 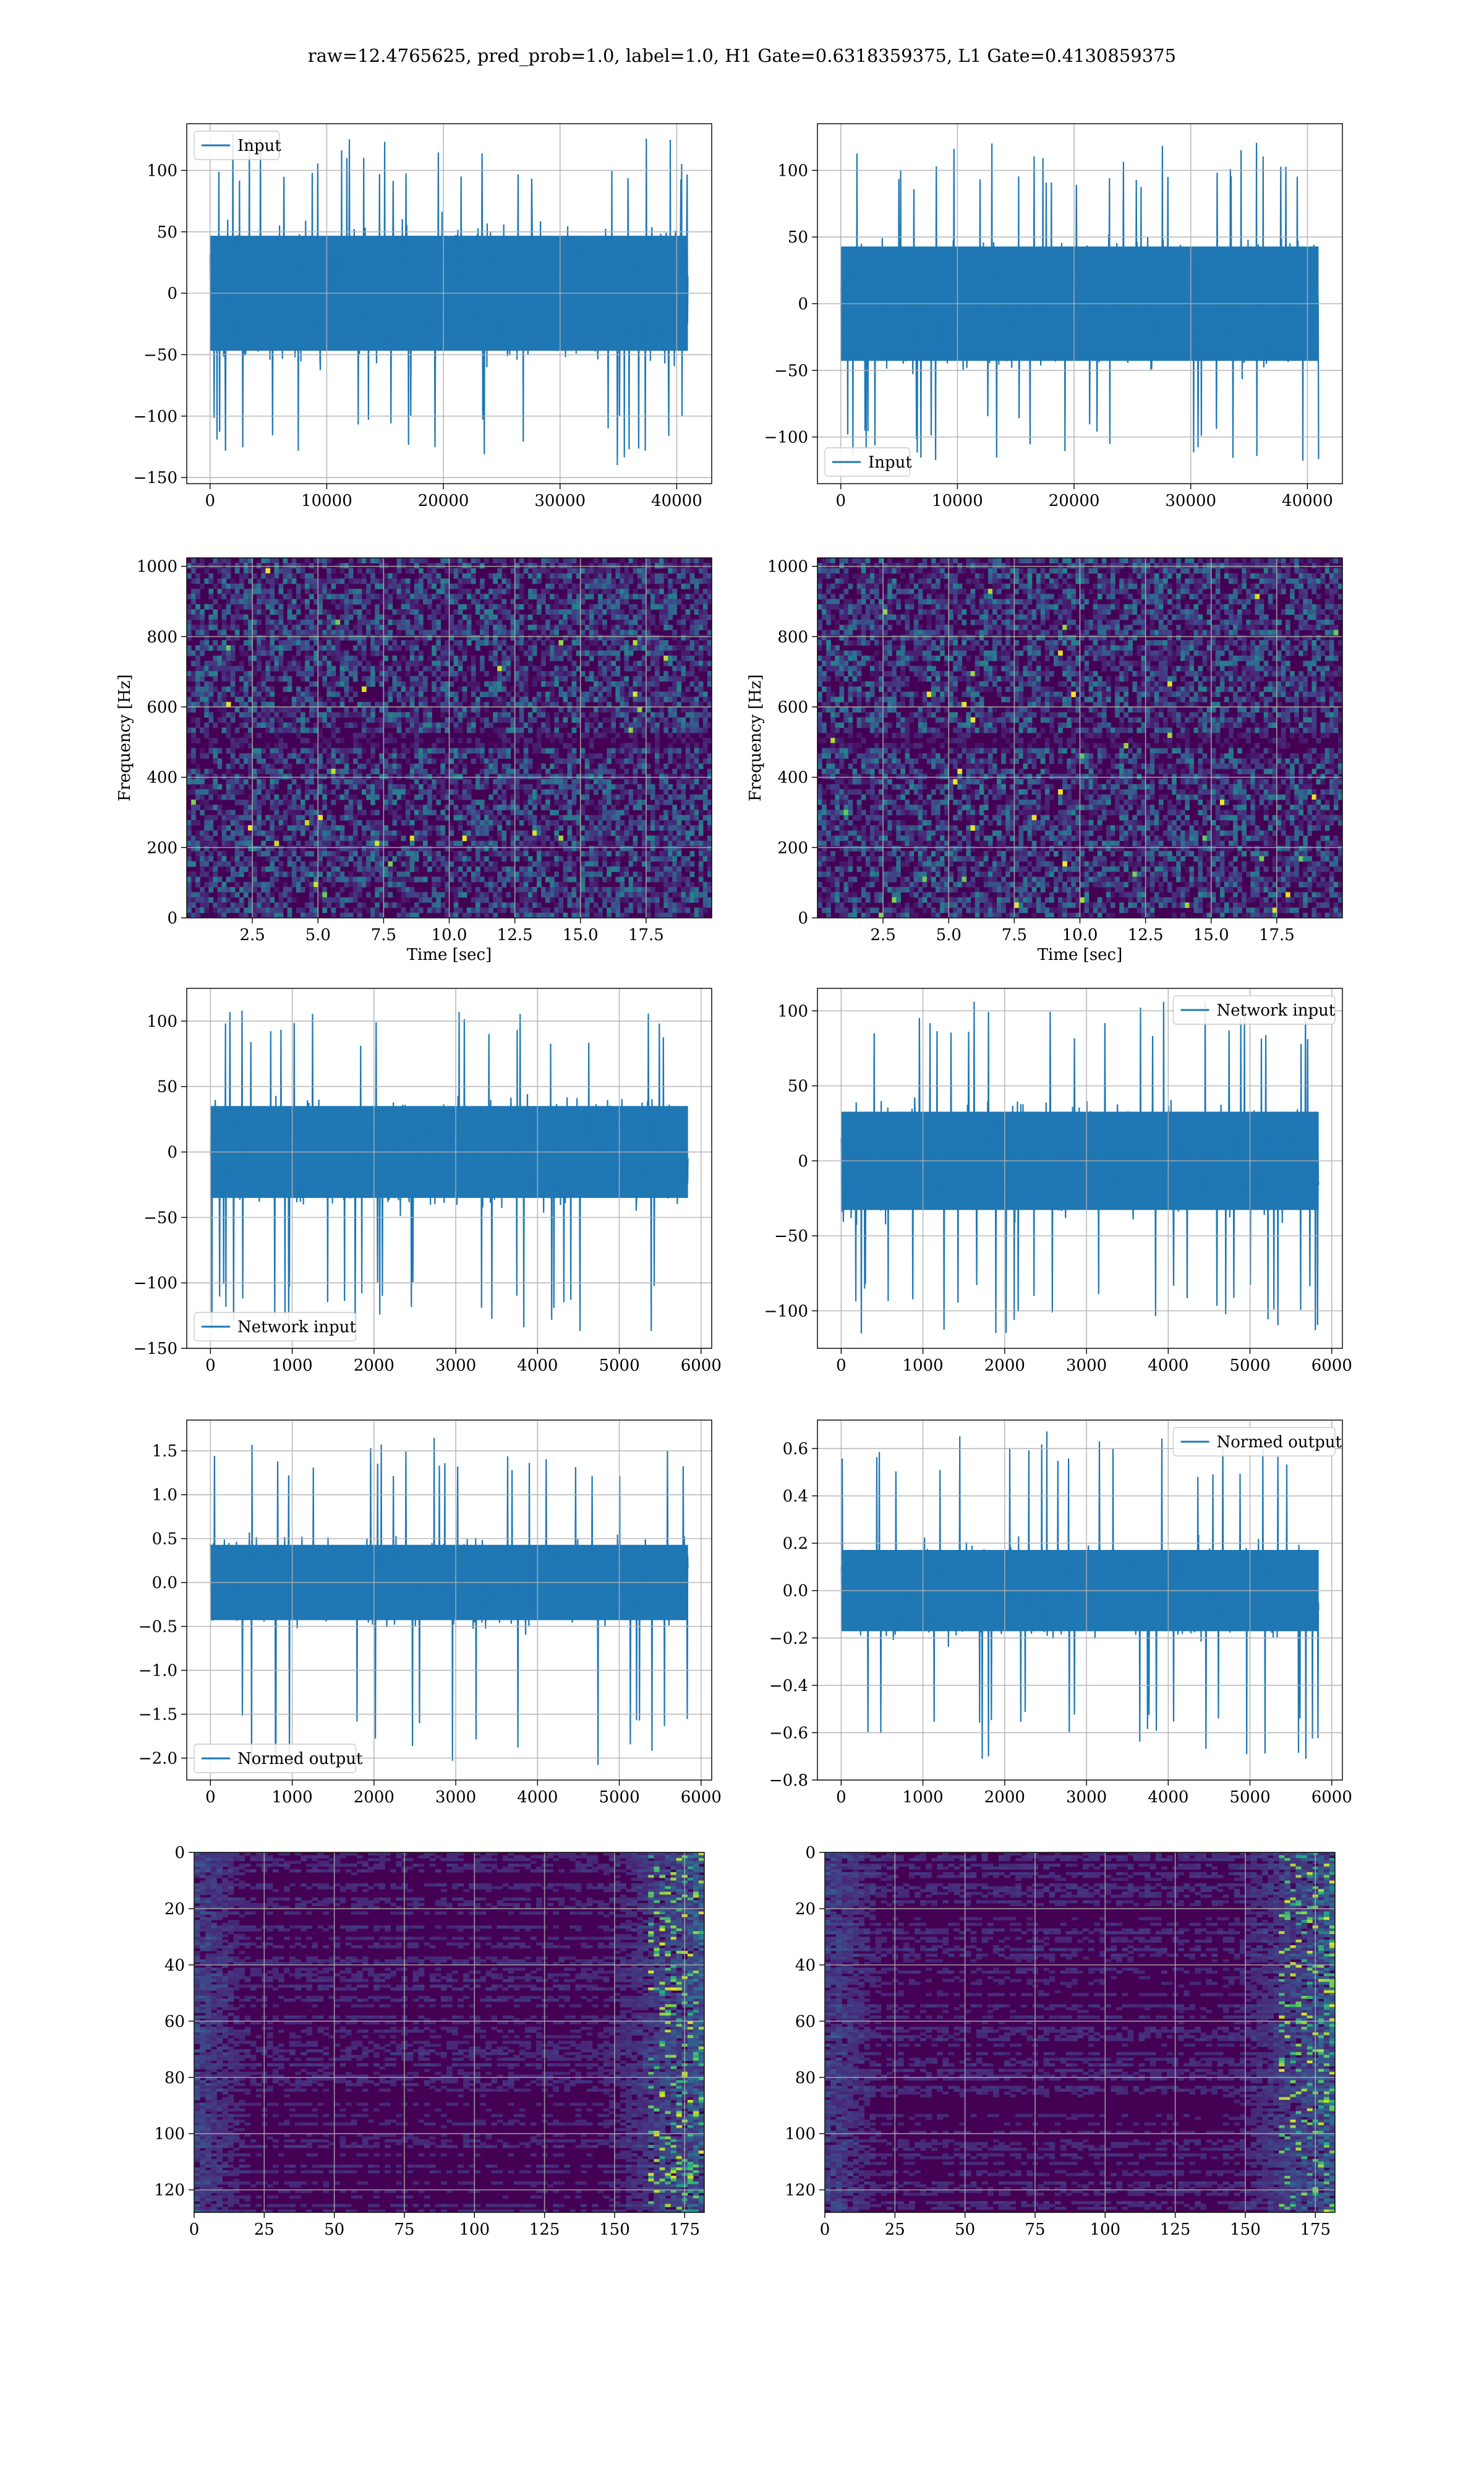 I want to click on panel-row5-right: 0 25 50 75 100 125 150 175 0 20 40 60 80 100 120, so click(x=1060, y=2041).